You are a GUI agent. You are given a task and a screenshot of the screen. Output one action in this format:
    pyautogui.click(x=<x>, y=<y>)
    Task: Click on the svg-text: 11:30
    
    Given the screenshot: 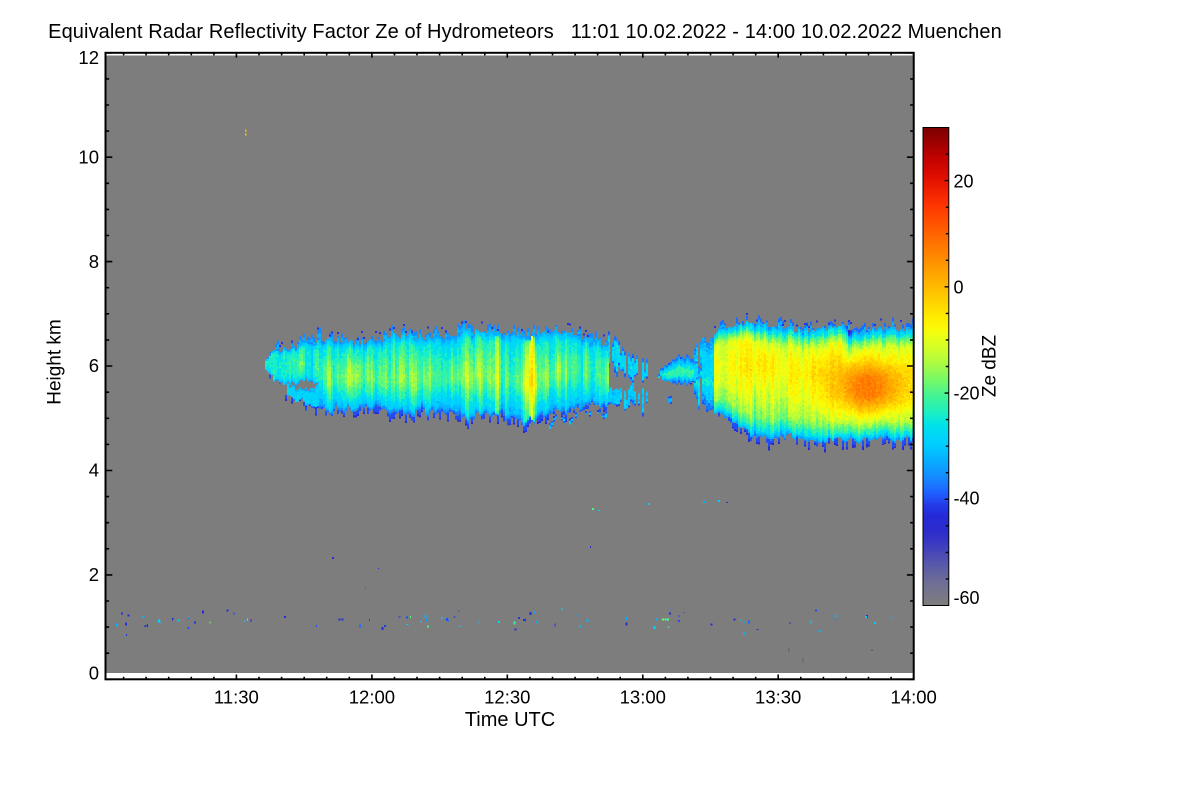 What is the action you would take?
    pyautogui.click(x=236, y=696)
    